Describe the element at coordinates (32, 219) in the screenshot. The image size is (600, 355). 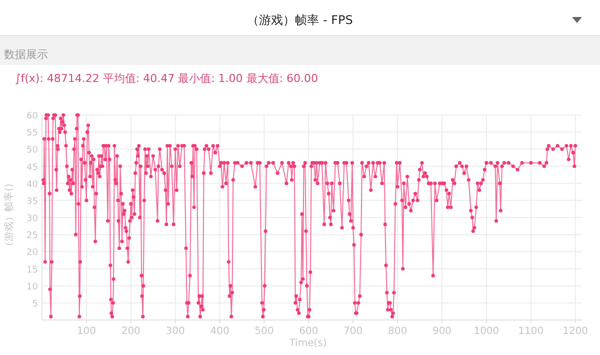
I see `y-tick-label: 30` at that location.